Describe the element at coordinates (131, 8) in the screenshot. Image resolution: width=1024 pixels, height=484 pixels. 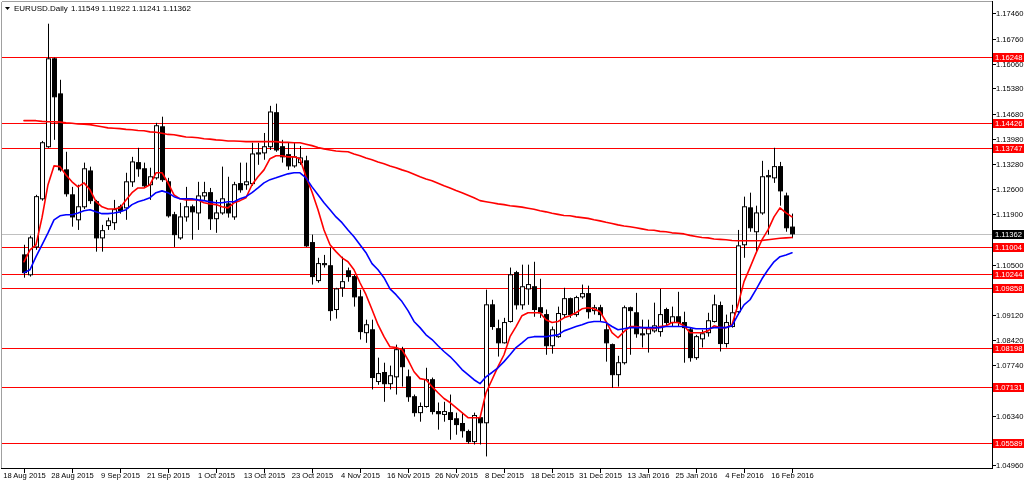
I see `chart-subtitle: 1.11549 1.11922 1.11241 1.11362` at that location.